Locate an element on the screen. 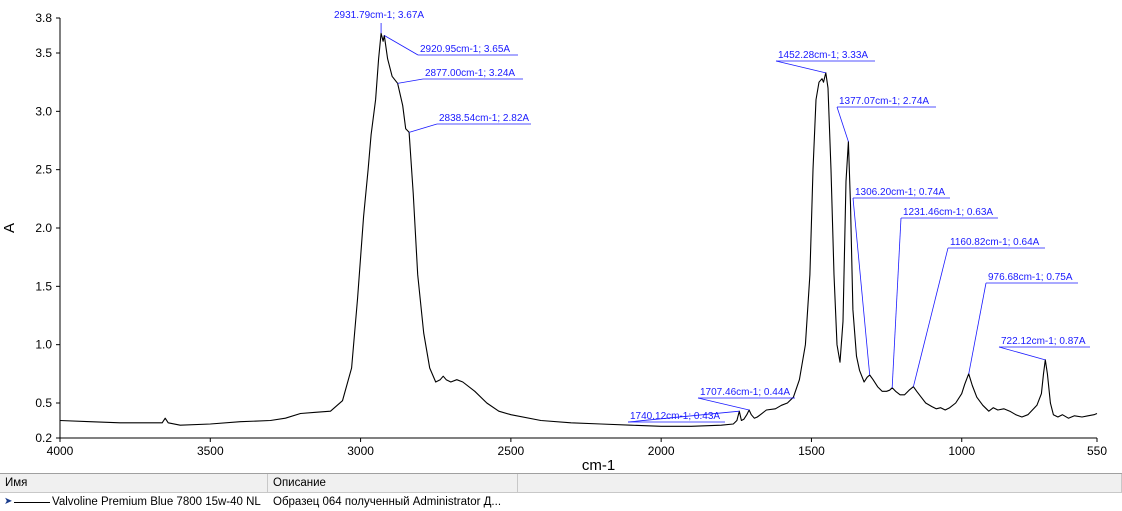 The height and width of the screenshot is (511, 1122). x-tick-label: 2500 is located at coordinates (511, 451).